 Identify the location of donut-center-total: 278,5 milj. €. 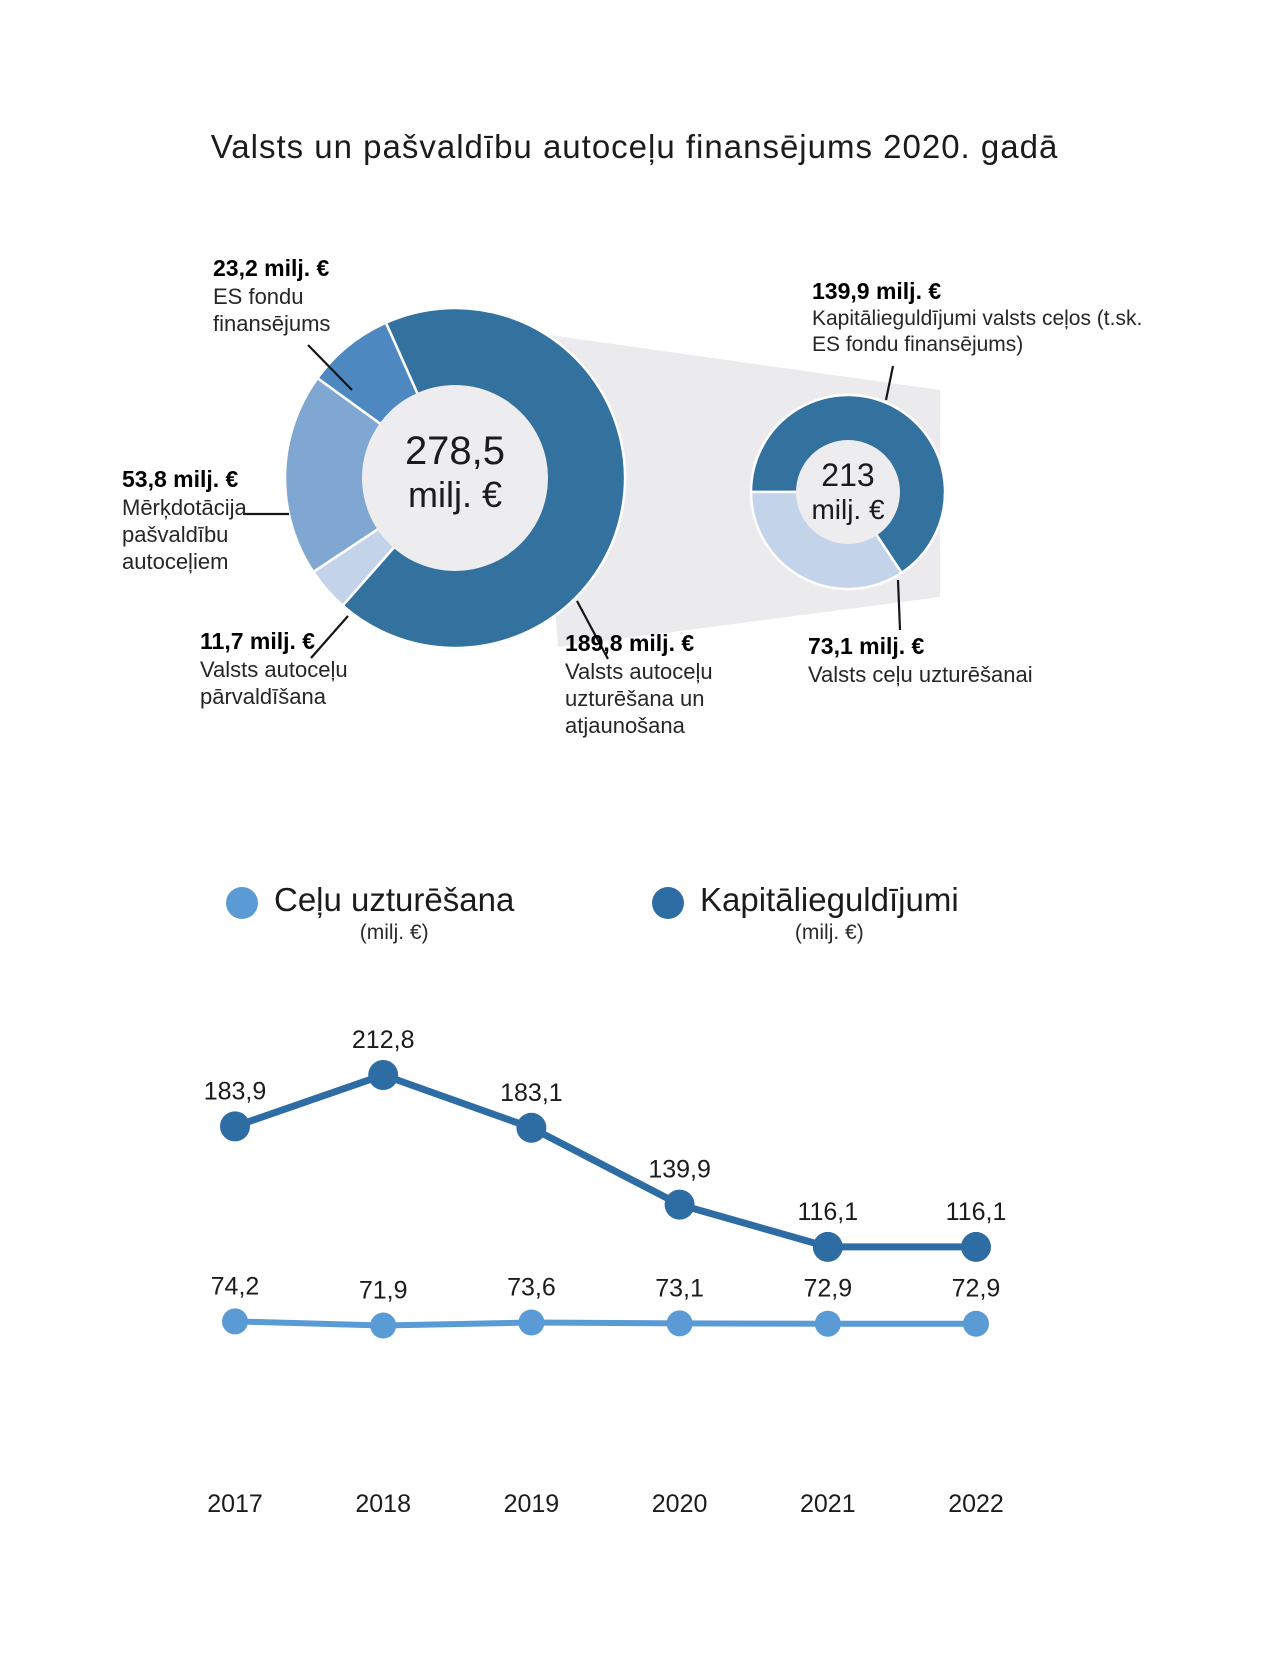
(455, 471).